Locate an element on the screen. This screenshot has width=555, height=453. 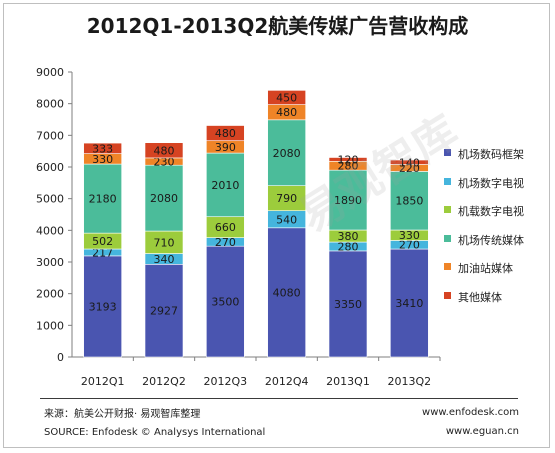
data-label: 660 is located at coordinates (225, 227).